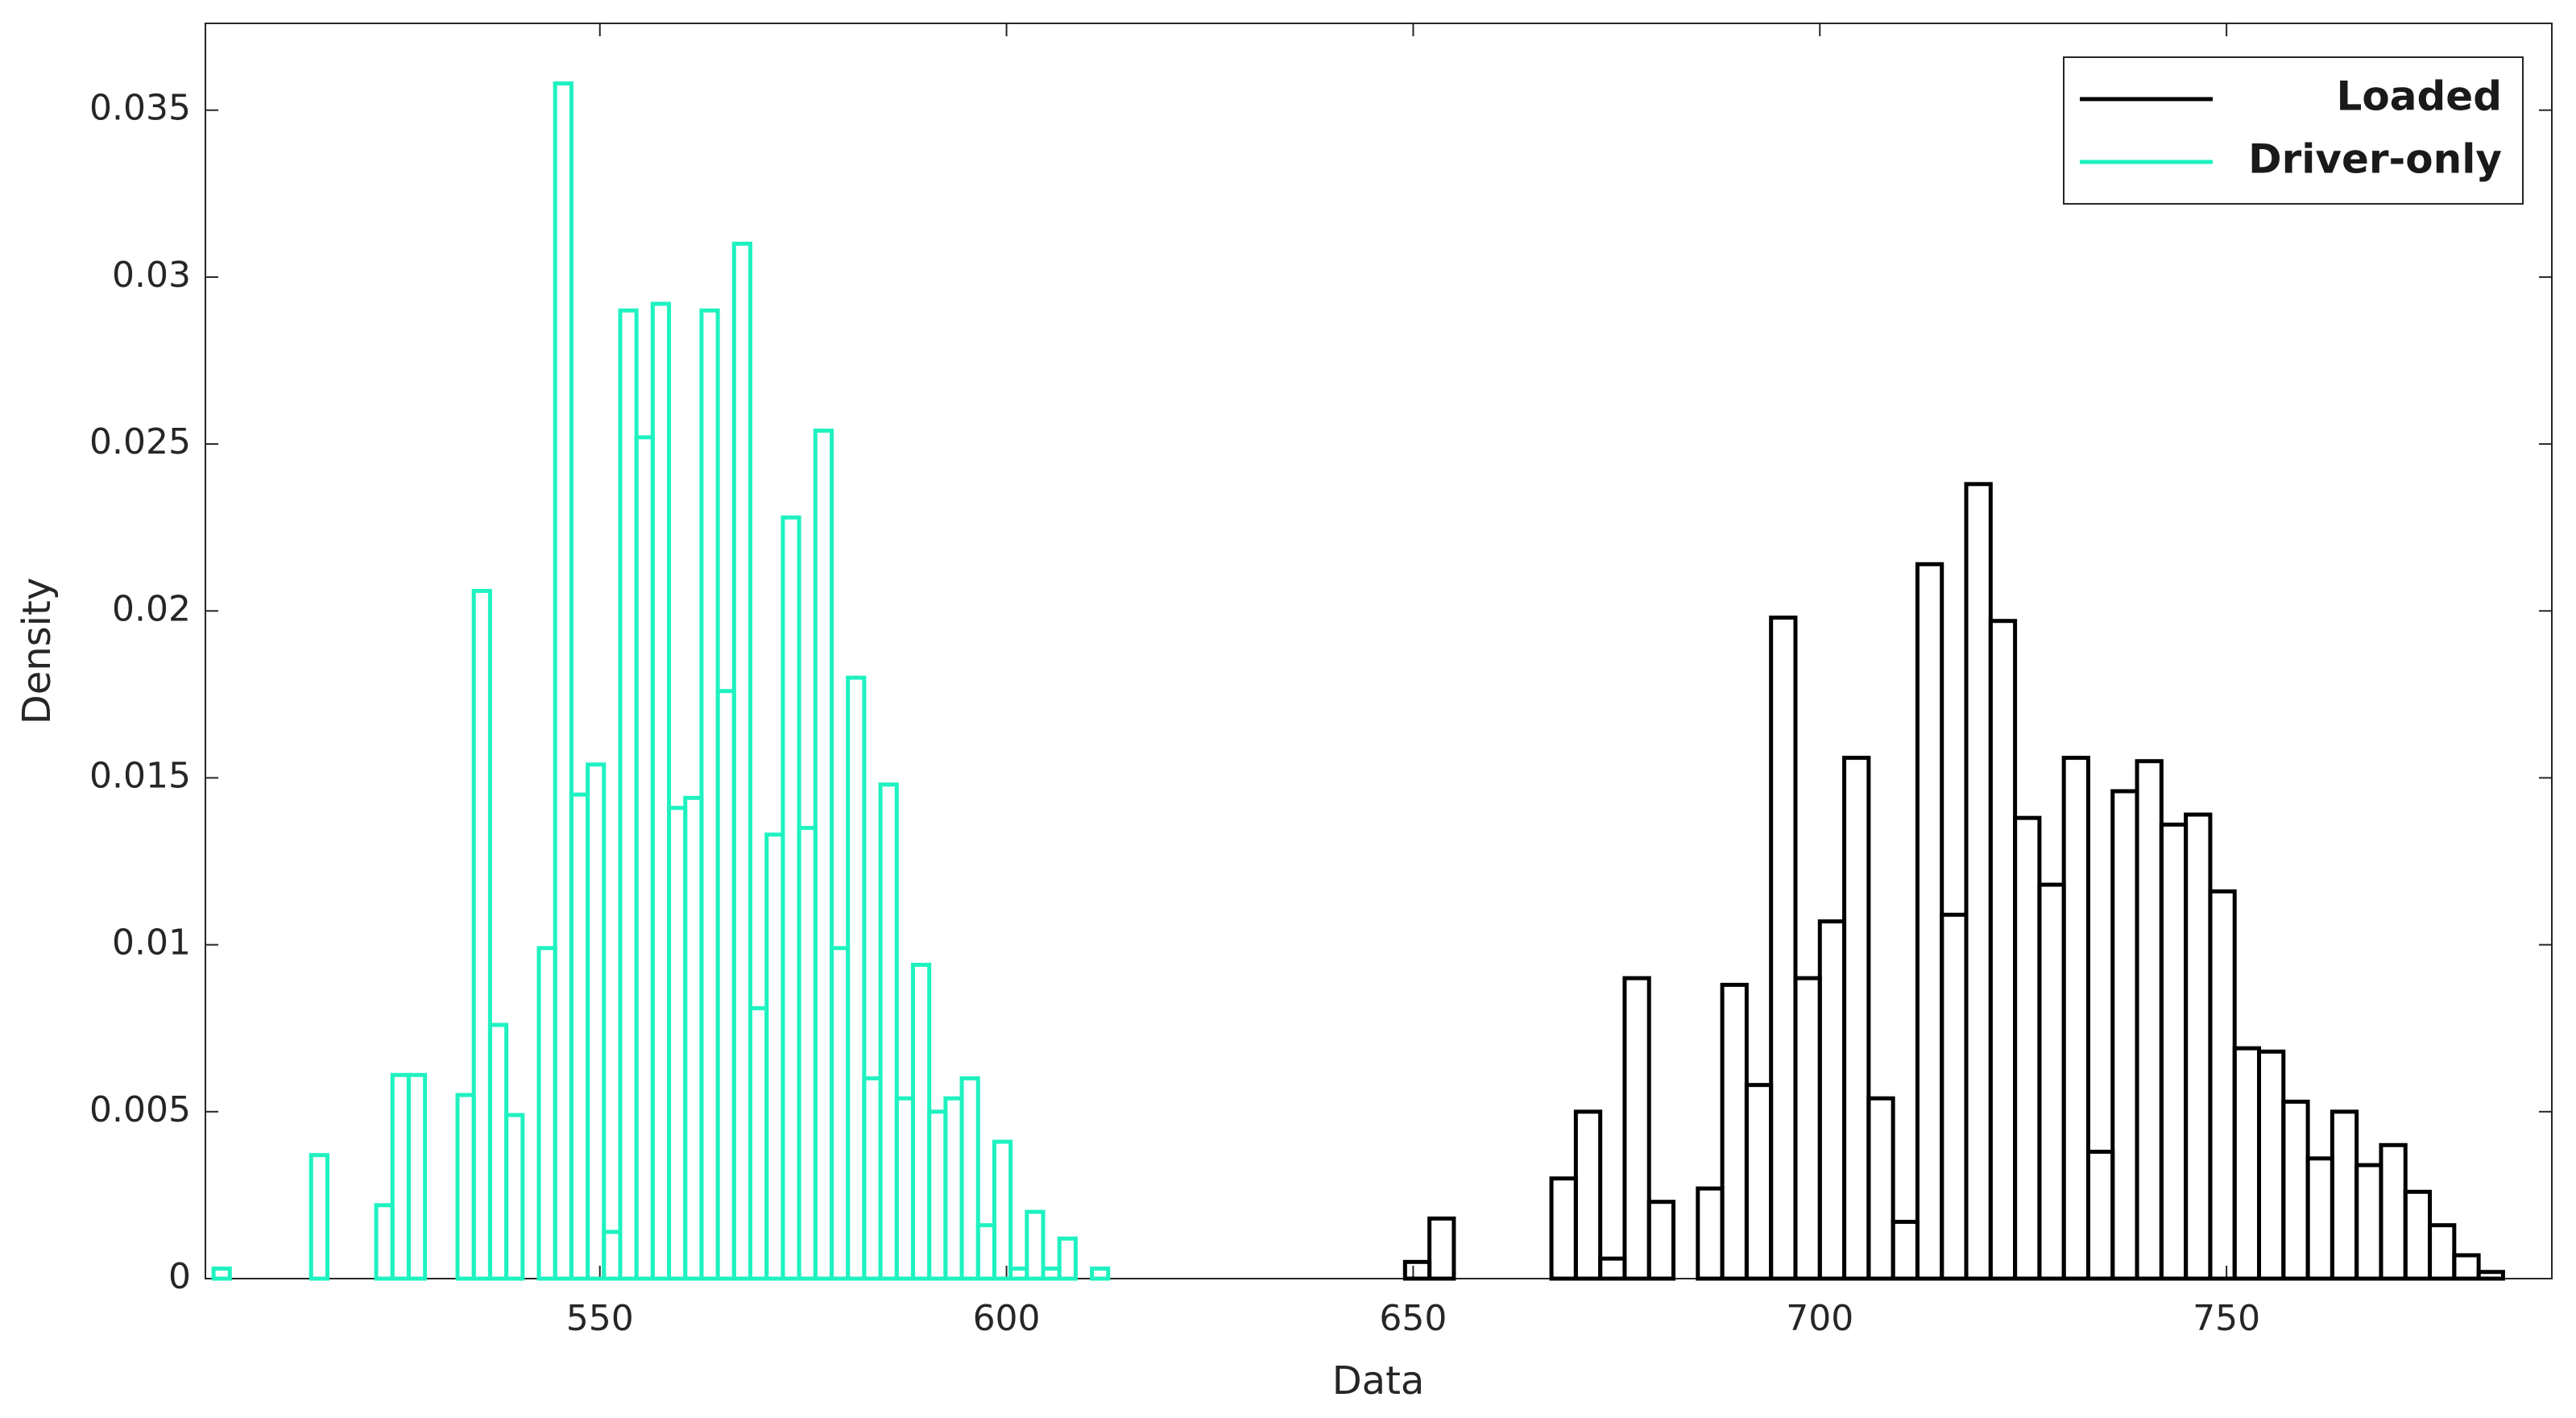 Image resolution: width=2576 pixels, height=1418 pixels. I want to click on x-tick-label: 600, so click(1007, 1318).